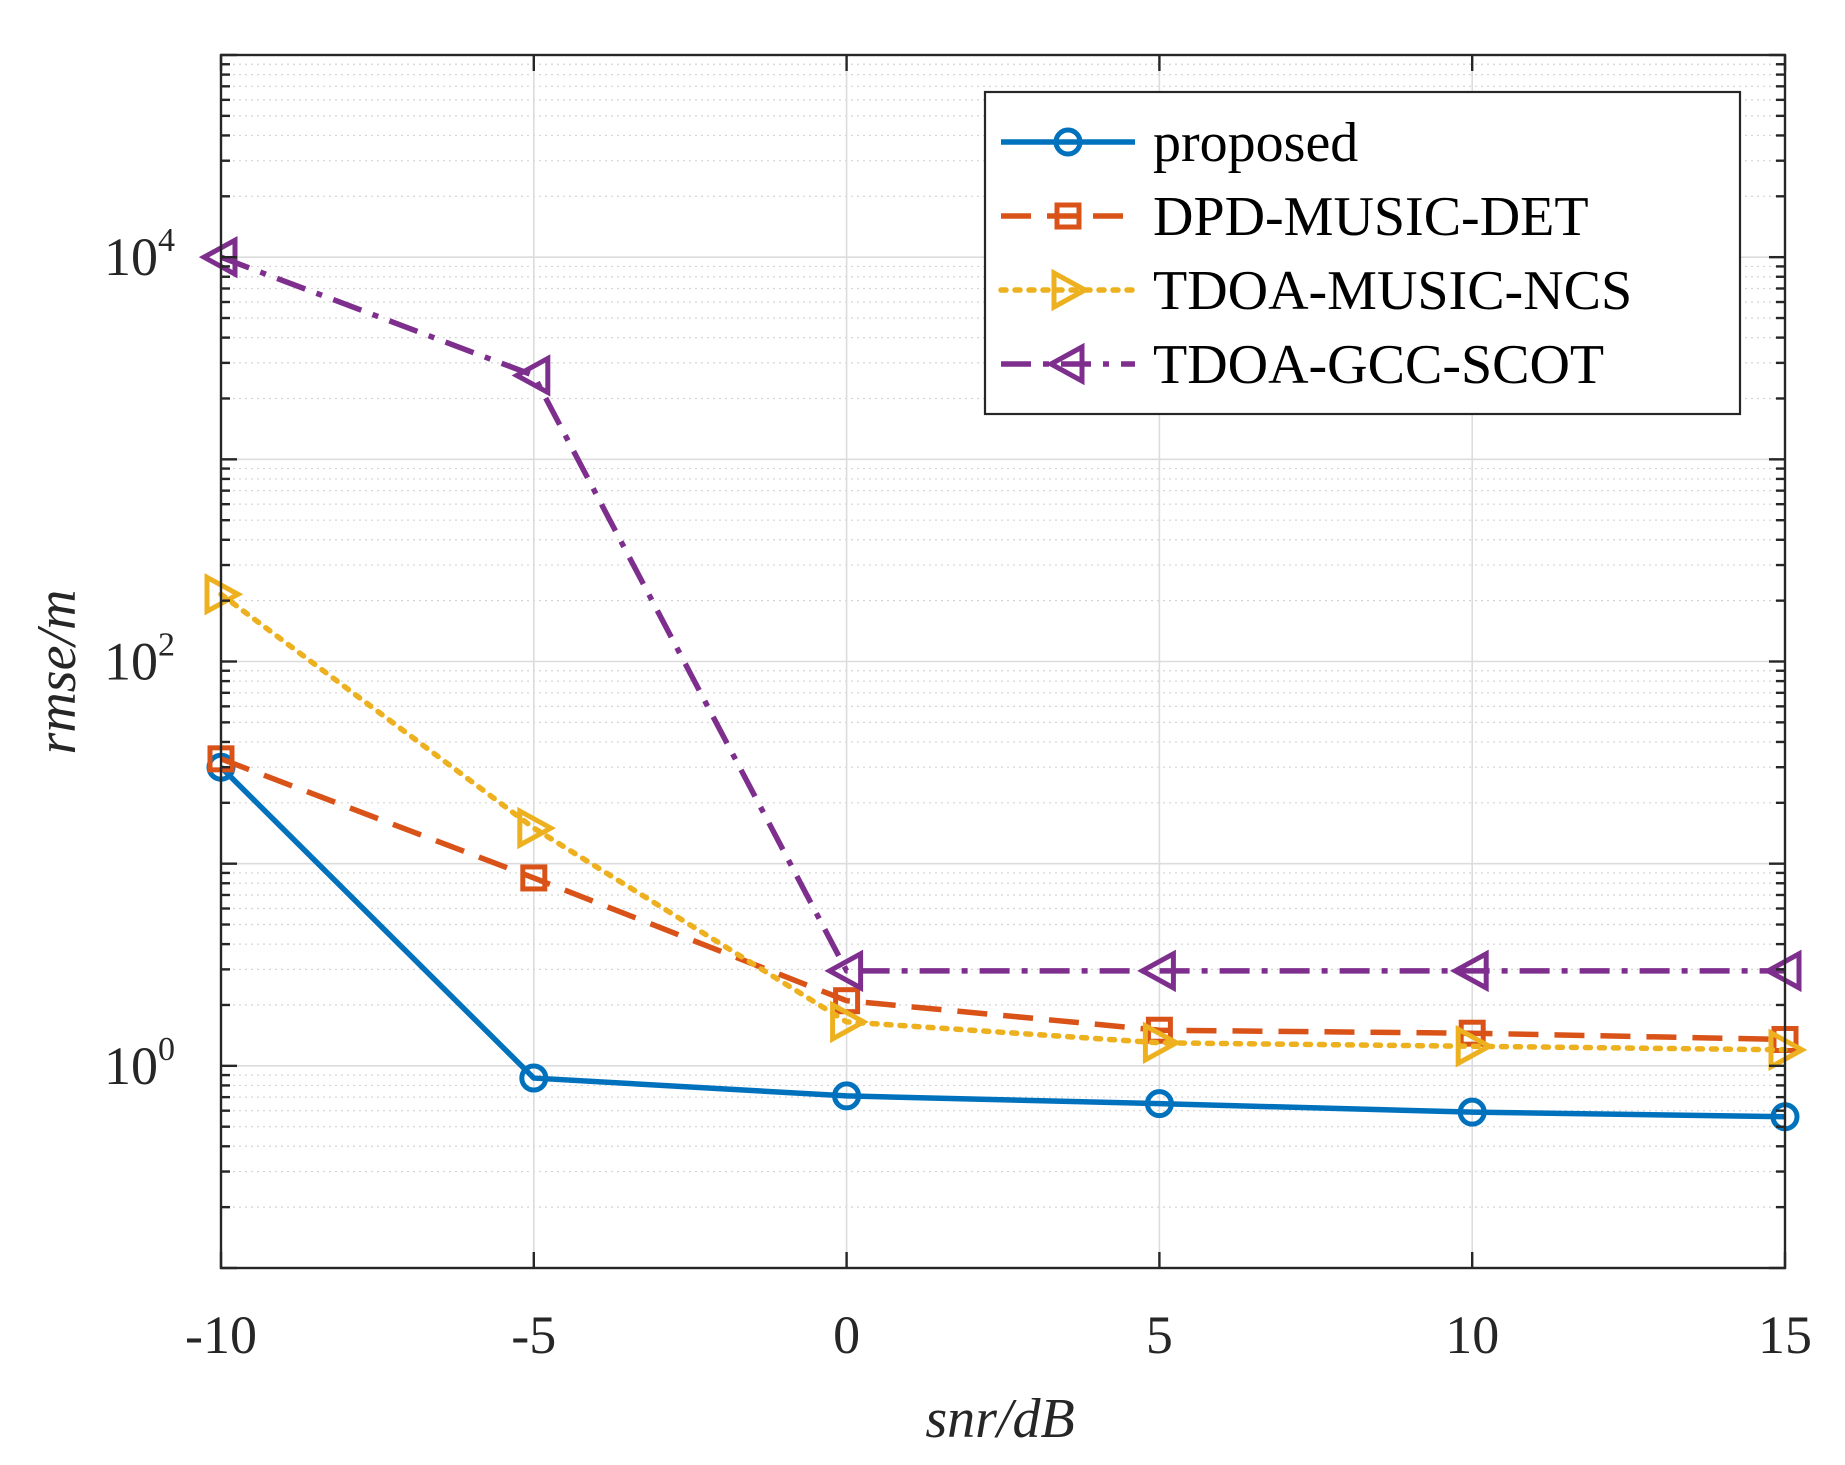 This screenshot has width=1845, height=1465. I want to click on legend-box, so click(1362, 253).